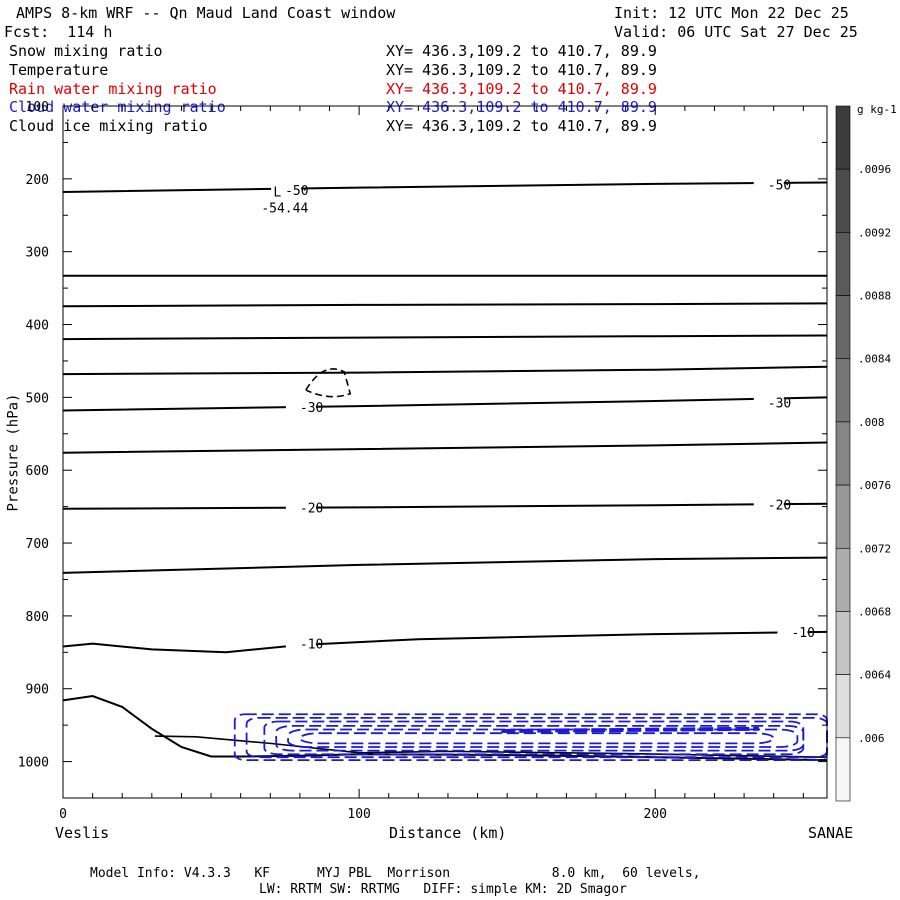 The image size is (900, 900). I want to click on y-tick-label: 900, so click(37, 690).